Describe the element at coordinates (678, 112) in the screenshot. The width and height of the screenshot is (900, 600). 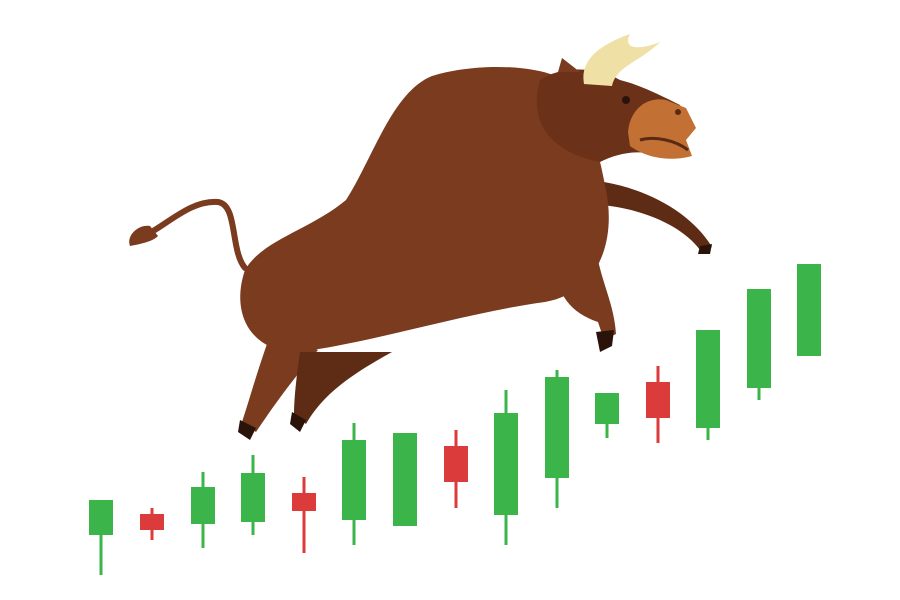
I see `bull-nostril` at that location.